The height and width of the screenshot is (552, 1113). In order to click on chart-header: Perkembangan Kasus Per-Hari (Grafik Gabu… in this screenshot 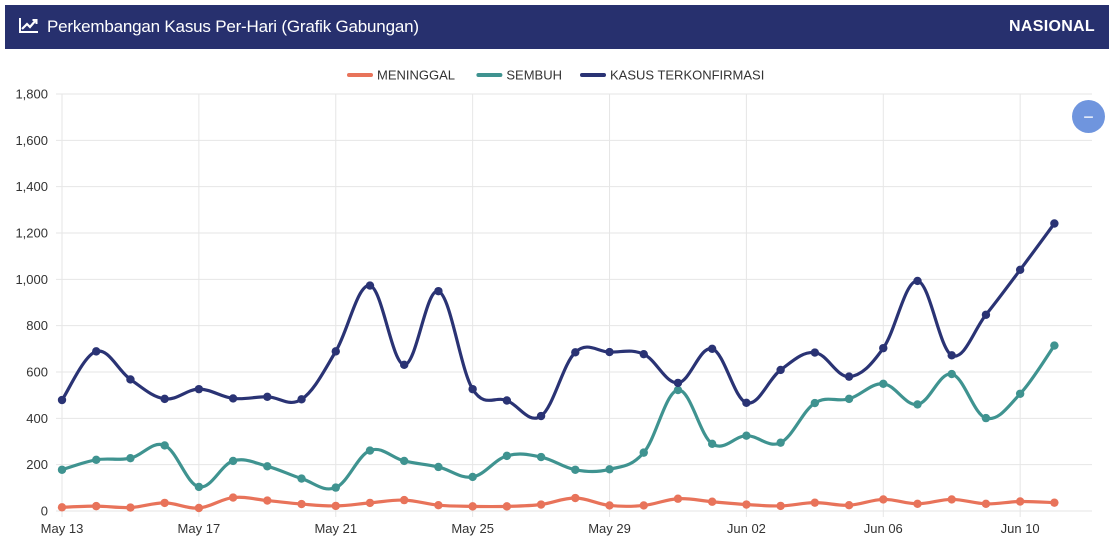, I will do `click(557, 27)`.